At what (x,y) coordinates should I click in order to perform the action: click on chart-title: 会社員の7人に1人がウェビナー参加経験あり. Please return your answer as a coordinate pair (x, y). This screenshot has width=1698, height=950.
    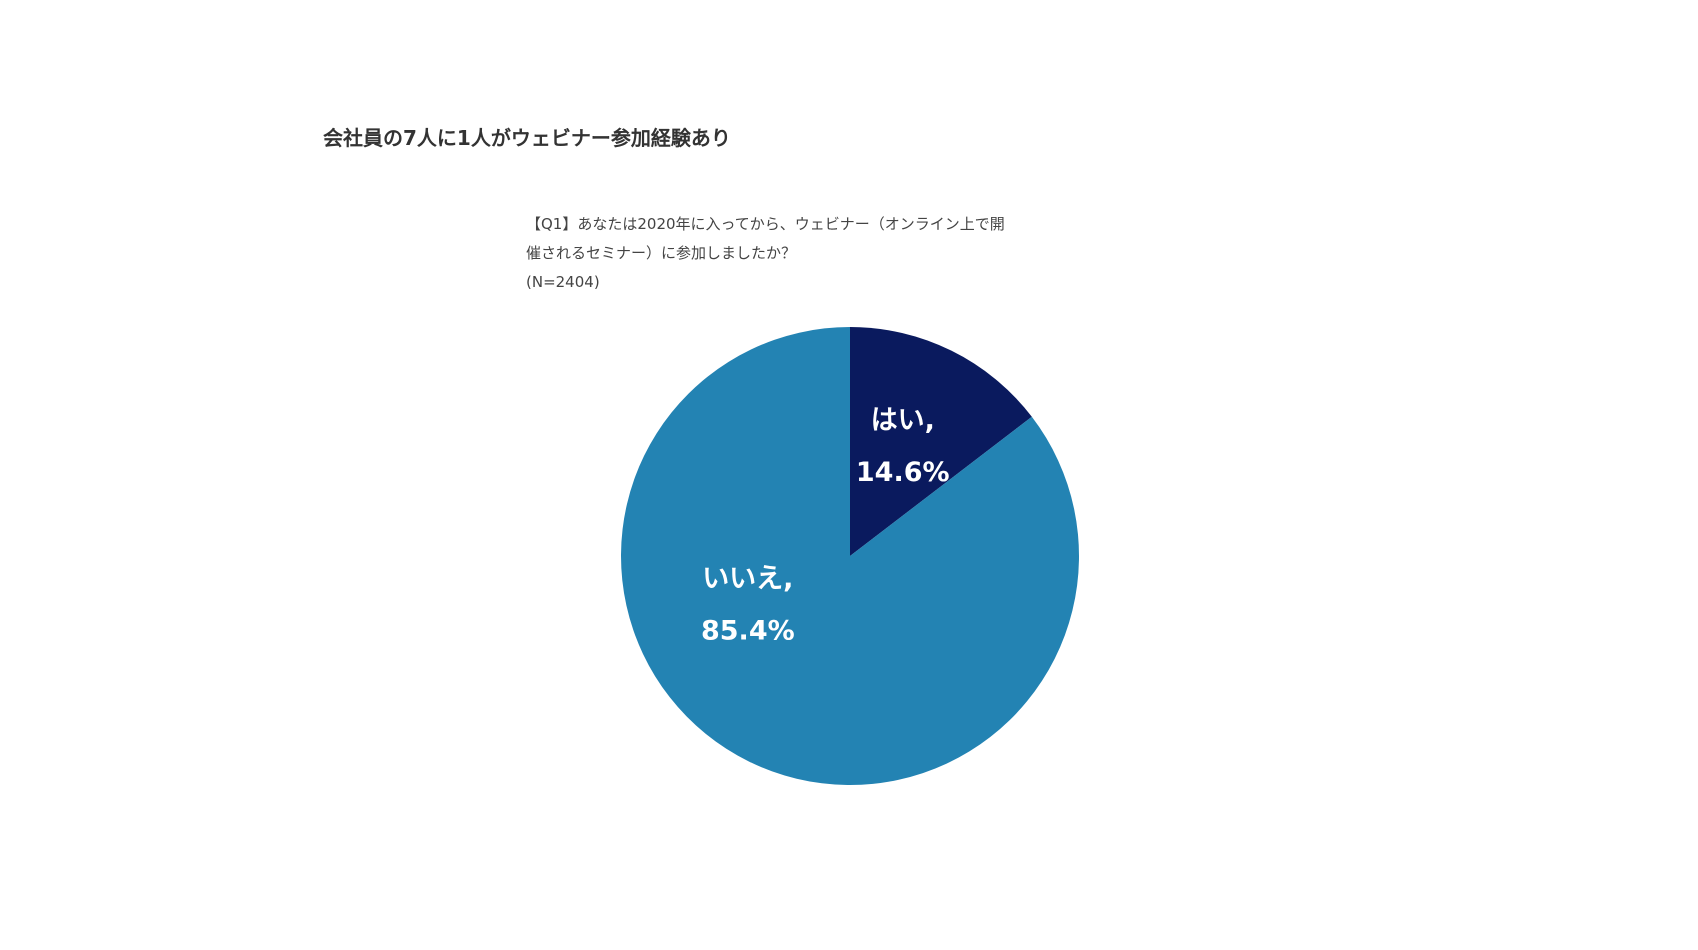
    Looking at the image, I should click on (527, 138).